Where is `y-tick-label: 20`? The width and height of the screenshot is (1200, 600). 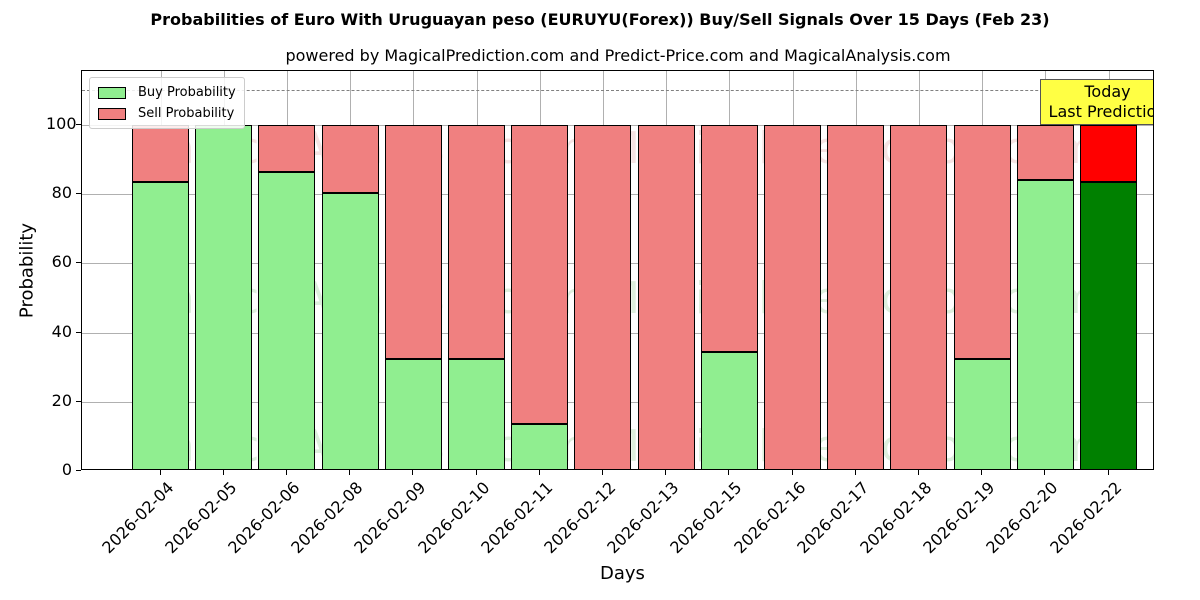
y-tick-label: 20 is located at coordinates (61, 400).